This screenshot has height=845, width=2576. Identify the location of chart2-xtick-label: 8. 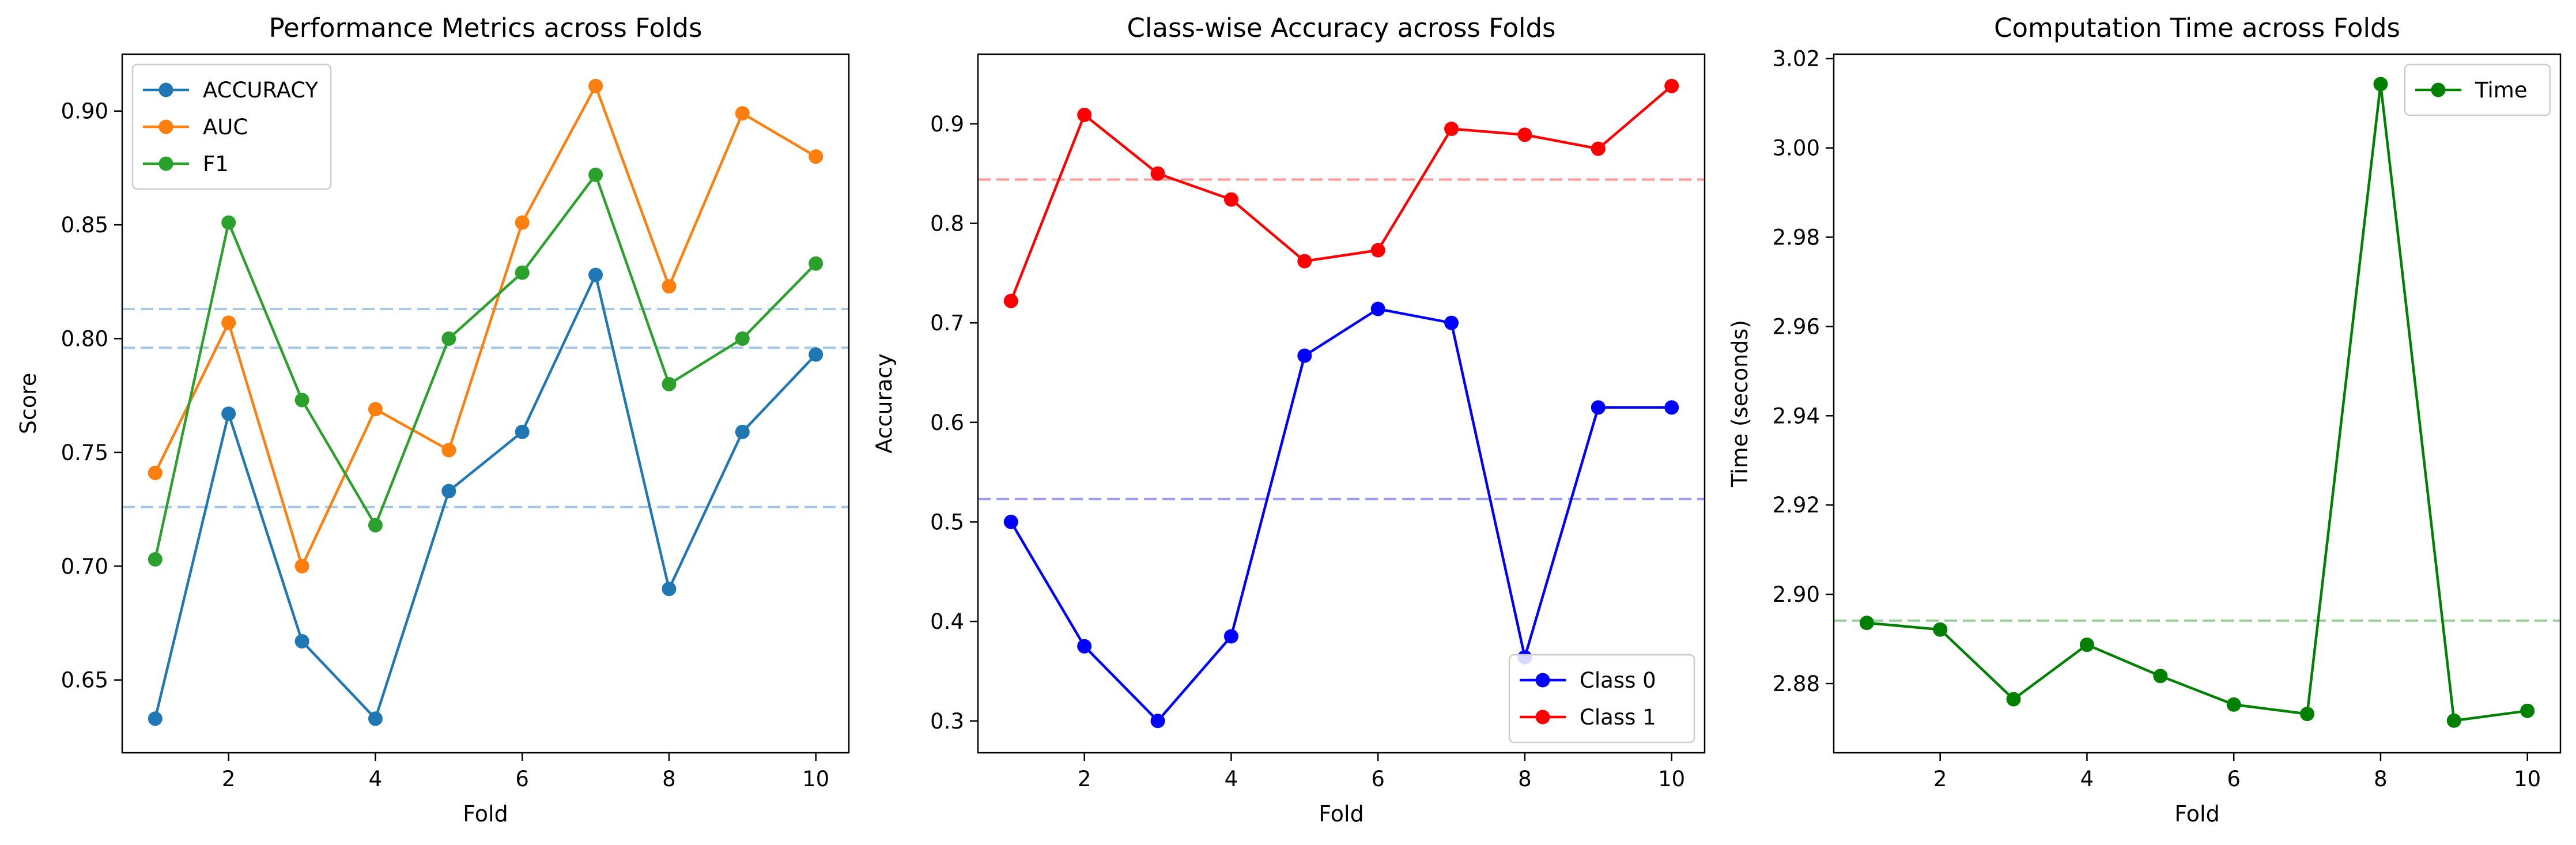
(1525, 779).